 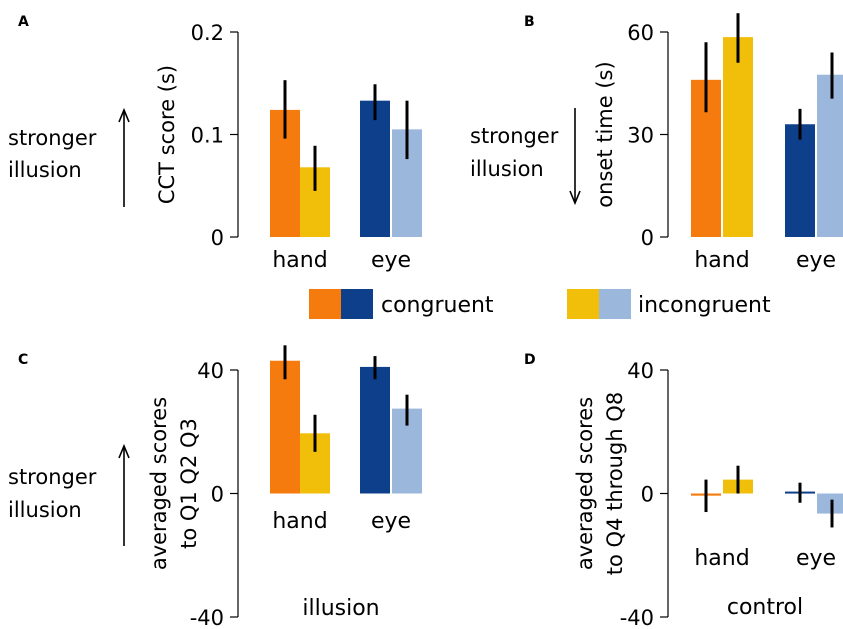 I want to click on y-axis-label: onset time (s), so click(x=605, y=134).